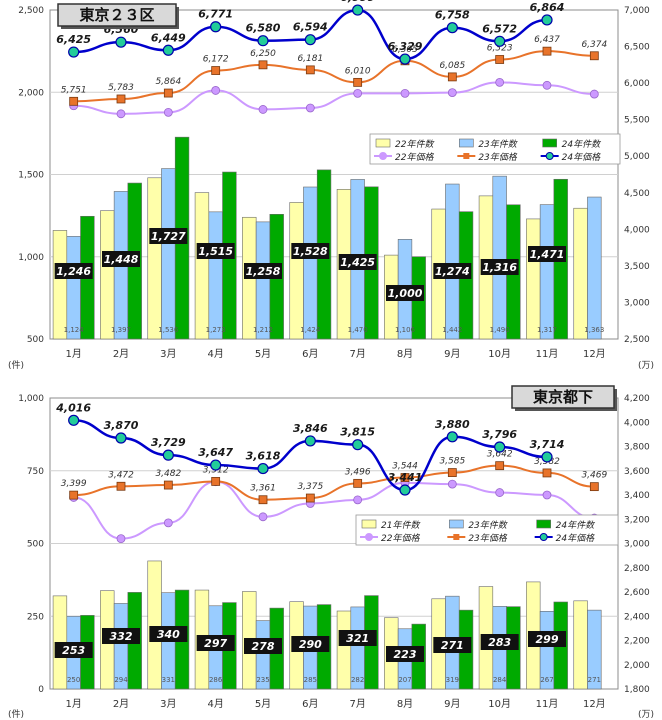  I want to click on legend-label: 23年件数, so click(487, 525).